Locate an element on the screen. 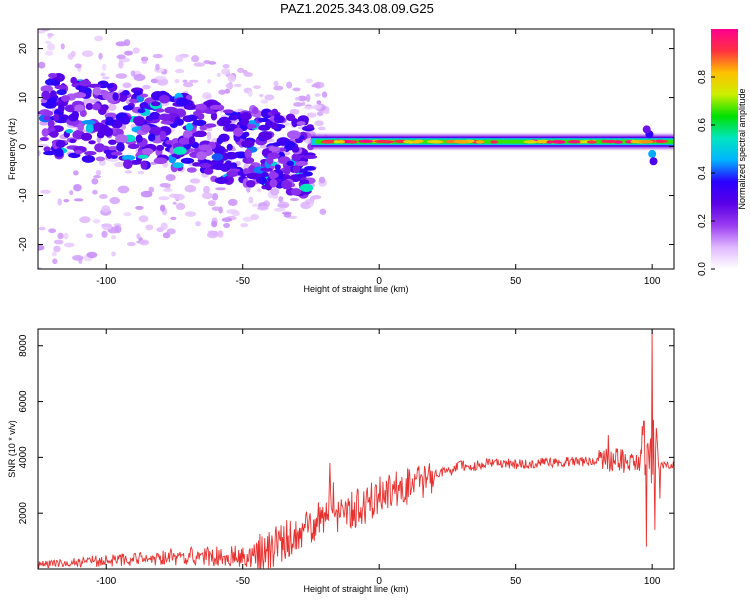 This screenshot has width=750, height=600. spectrogram-xtick-label: 100 is located at coordinates (652, 281).